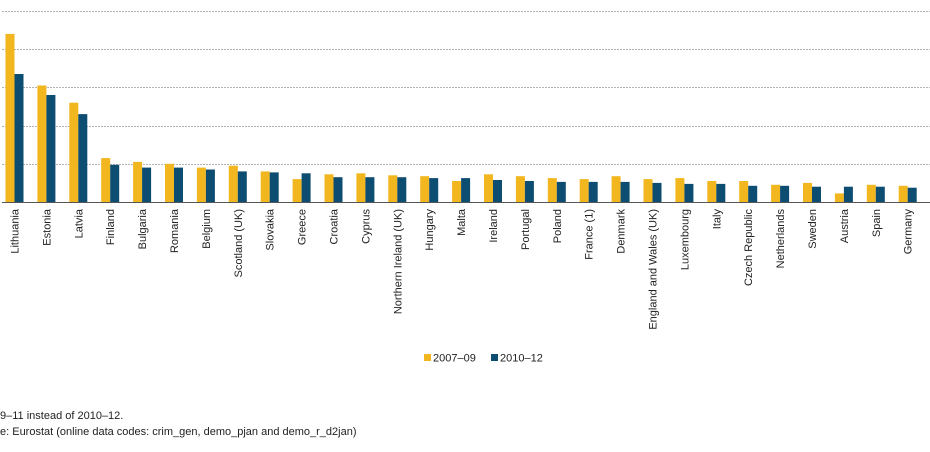 This screenshot has width=930, height=452. What do you see at coordinates (462, 222) in the screenshot?
I see `x-tick-label: Malta` at bounding box center [462, 222].